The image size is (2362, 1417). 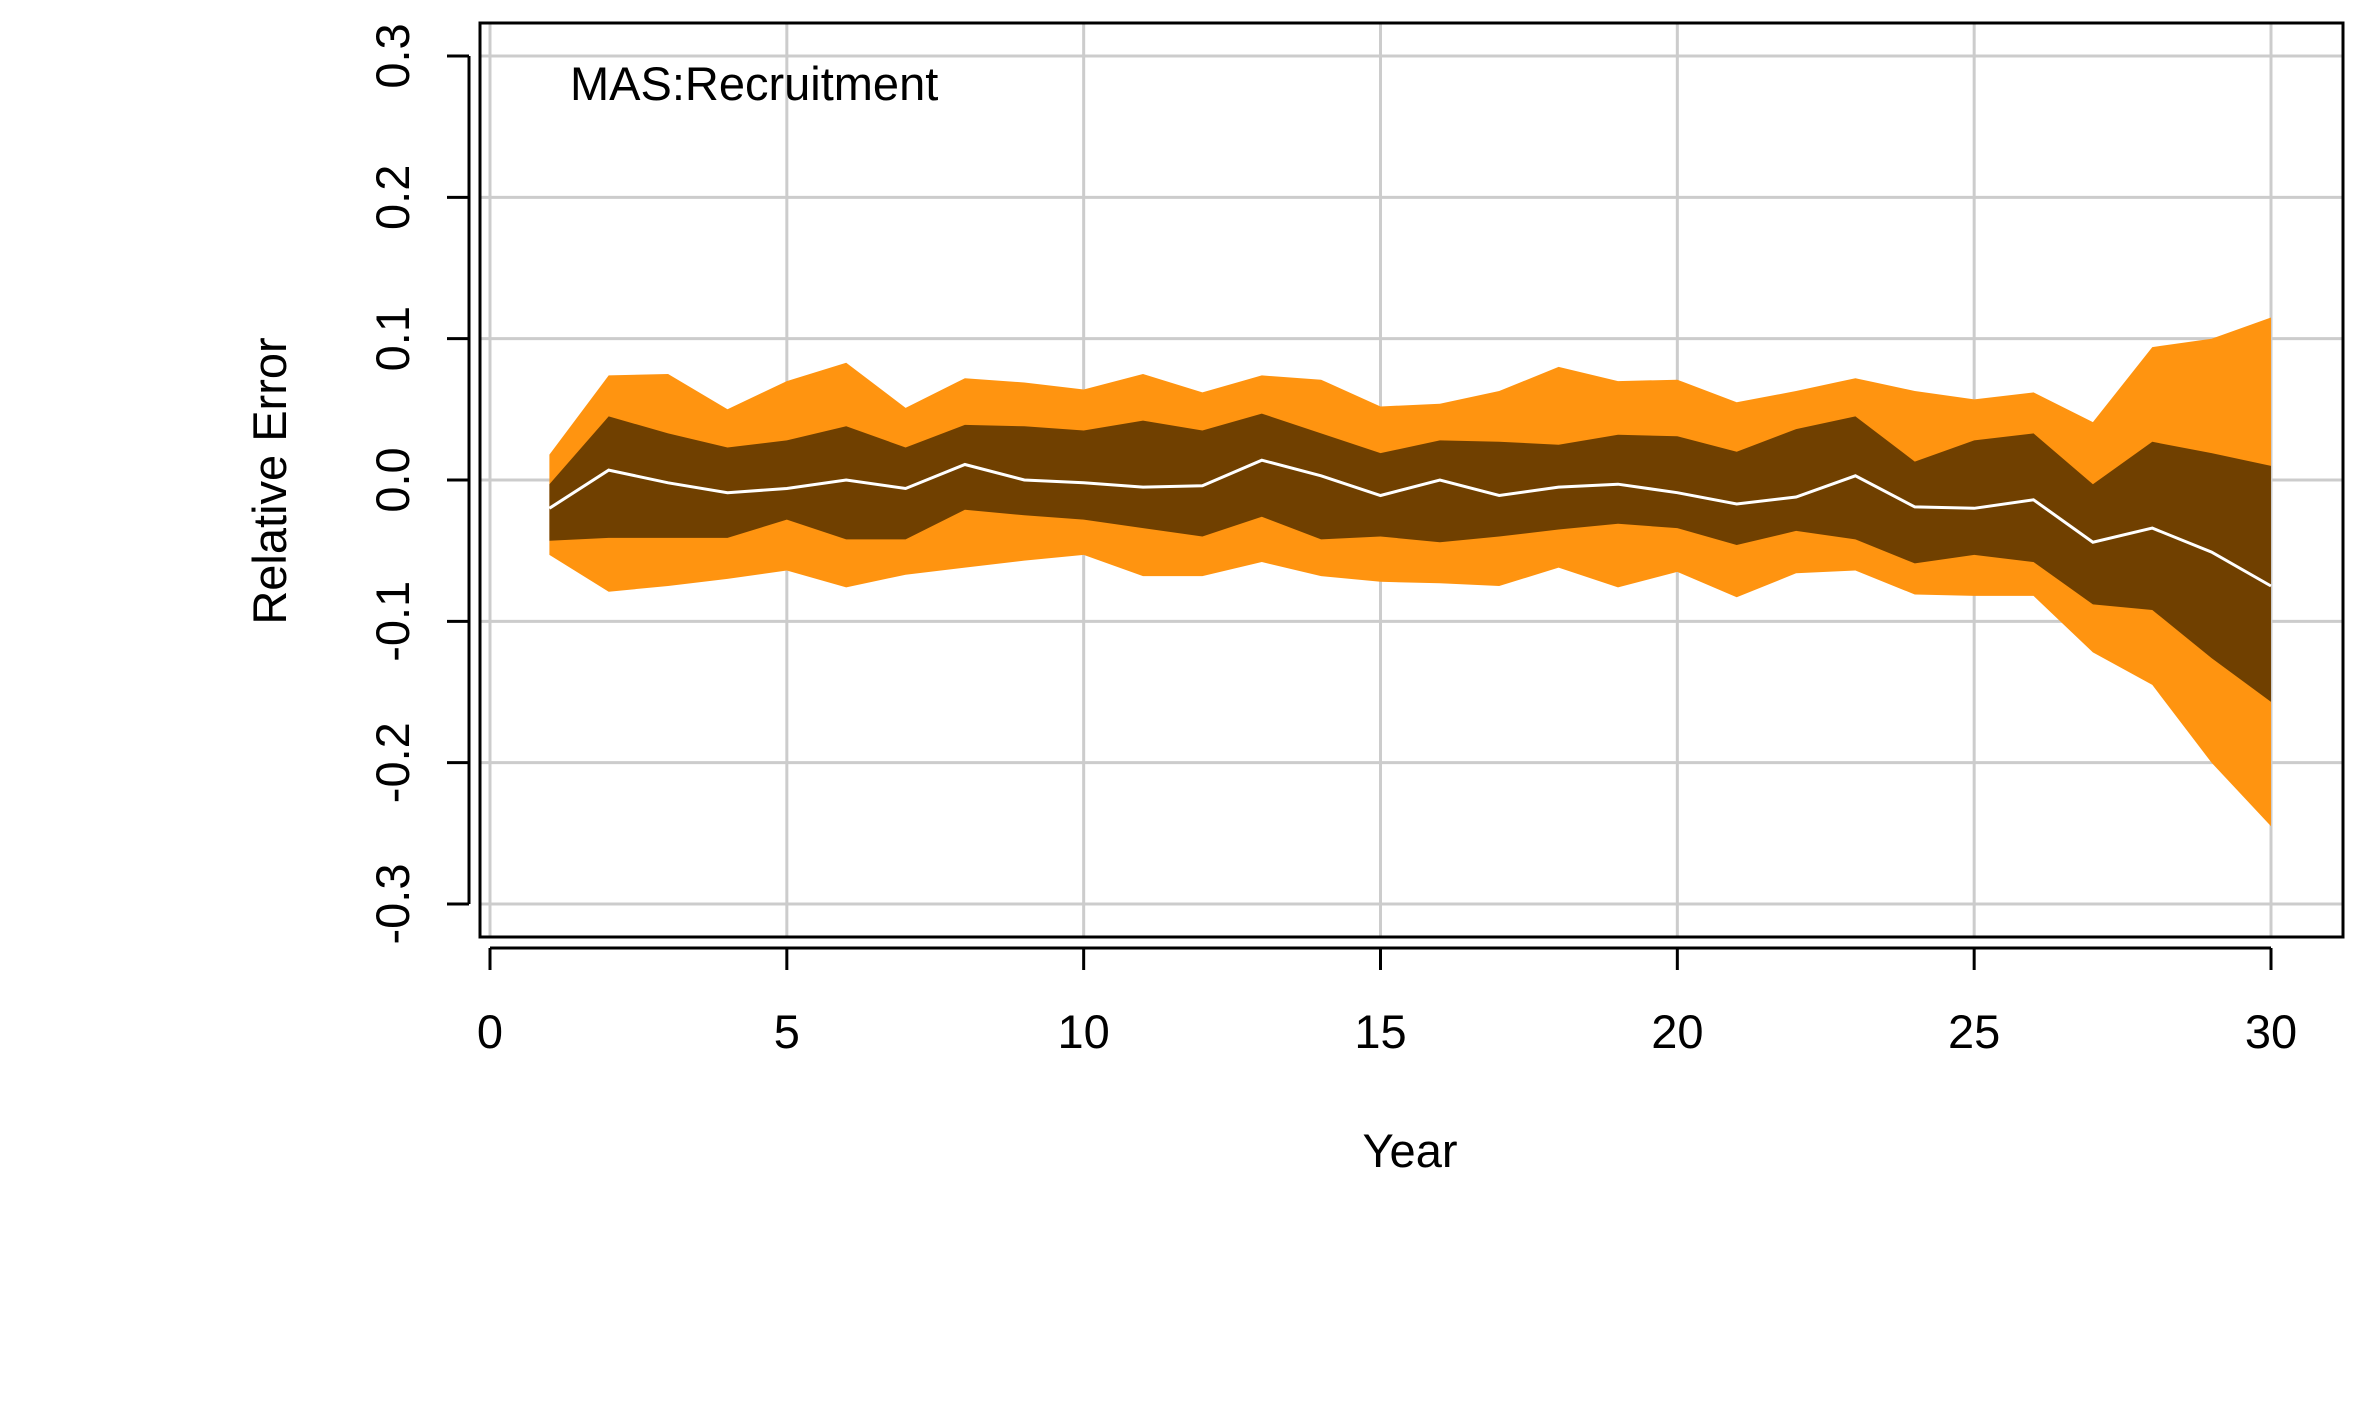 I want to click on x-tick-label: 5, so click(x=787, y=1031).